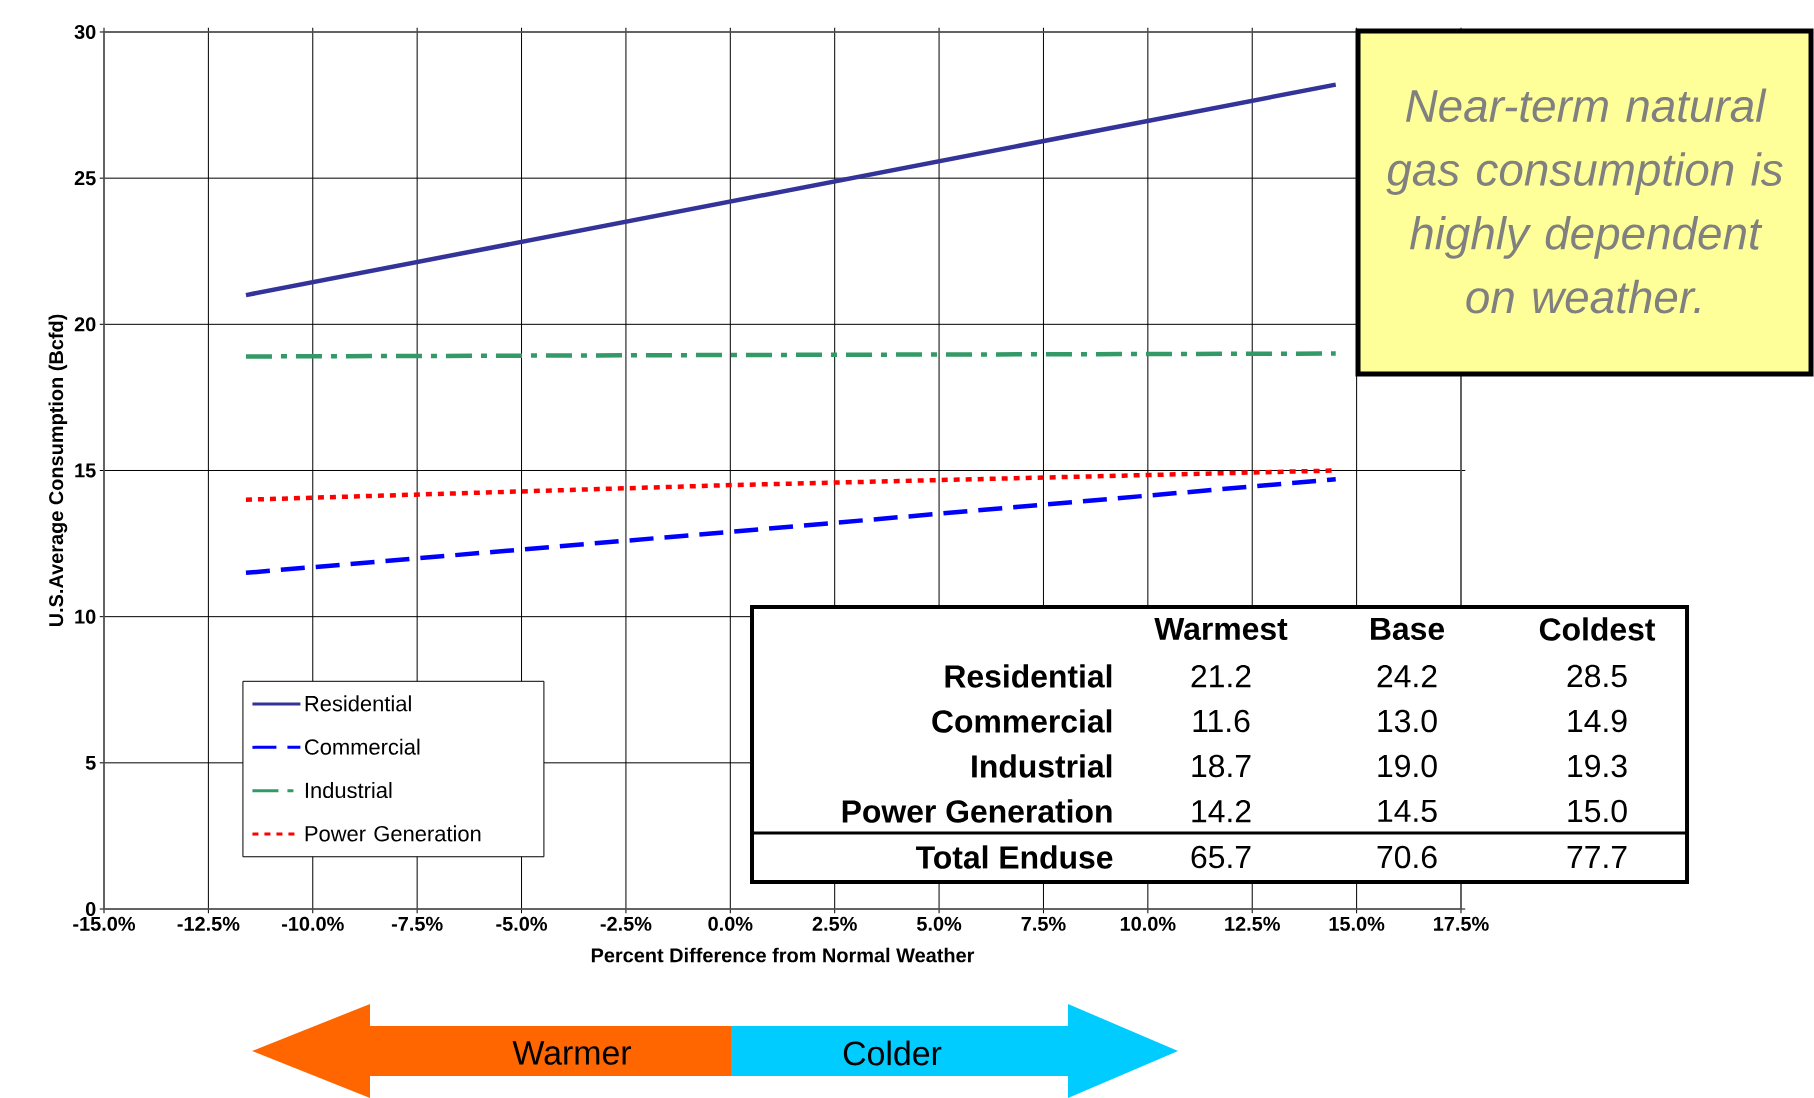 This screenshot has width=1814, height=1098. I want to click on legend-label: Residential, so click(358, 703).